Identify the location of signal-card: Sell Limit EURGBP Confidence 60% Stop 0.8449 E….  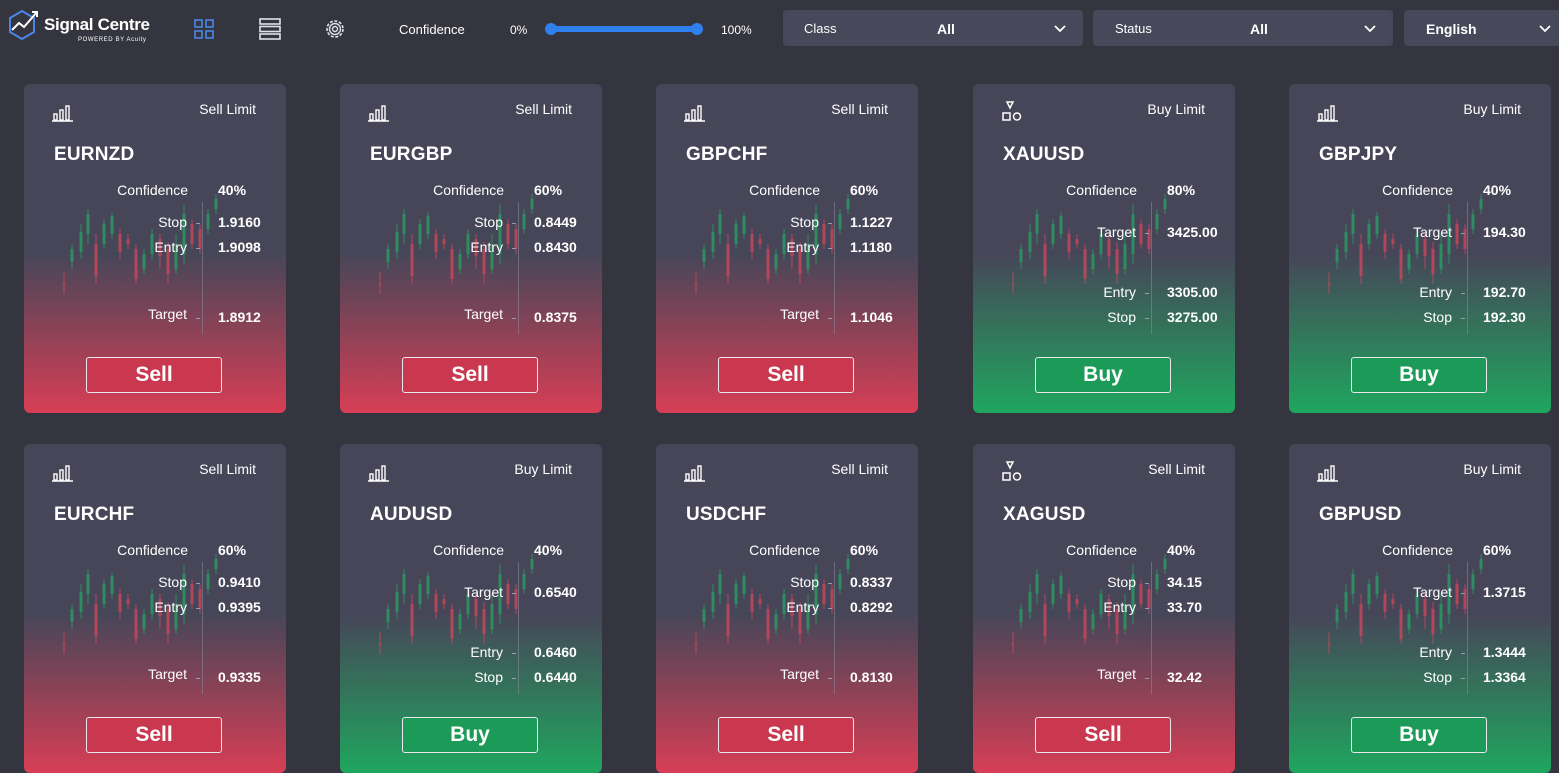
(471, 248).